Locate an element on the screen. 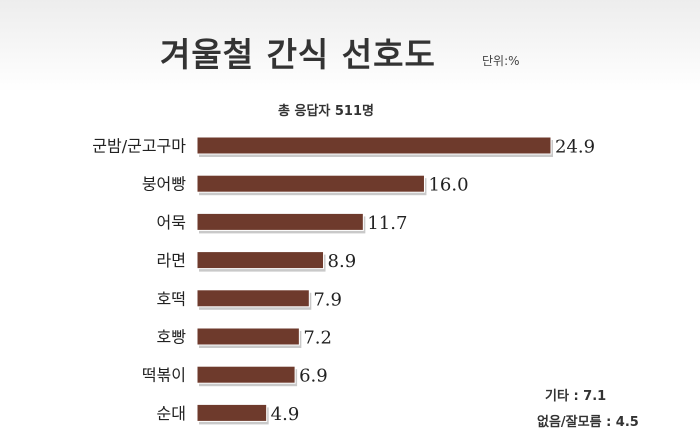 This screenshot has width=700, height=441. category-label-item-6: 호빵 is located at coordinates (172, 337).